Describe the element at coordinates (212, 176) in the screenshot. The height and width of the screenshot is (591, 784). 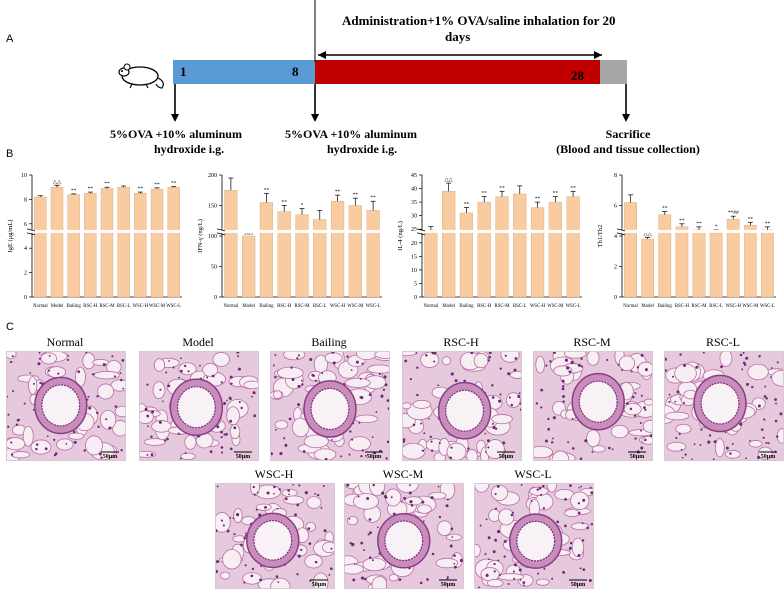
I see `y-tick-label: 200` at that location.